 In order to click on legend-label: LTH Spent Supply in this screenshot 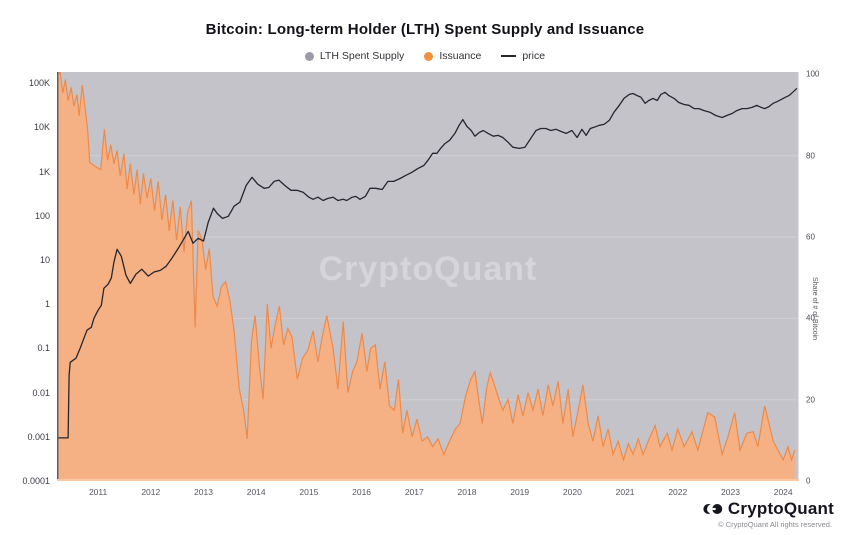, I will do `click(362, 56)`.